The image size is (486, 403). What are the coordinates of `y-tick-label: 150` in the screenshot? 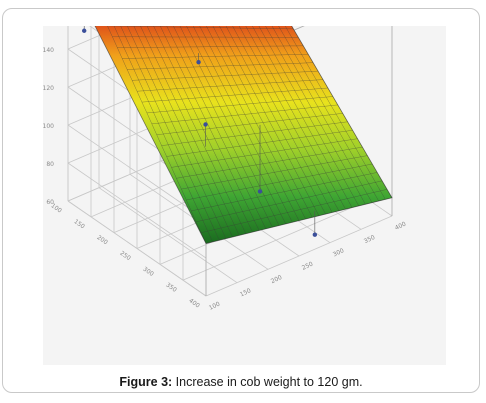 It's located at (79, 224).